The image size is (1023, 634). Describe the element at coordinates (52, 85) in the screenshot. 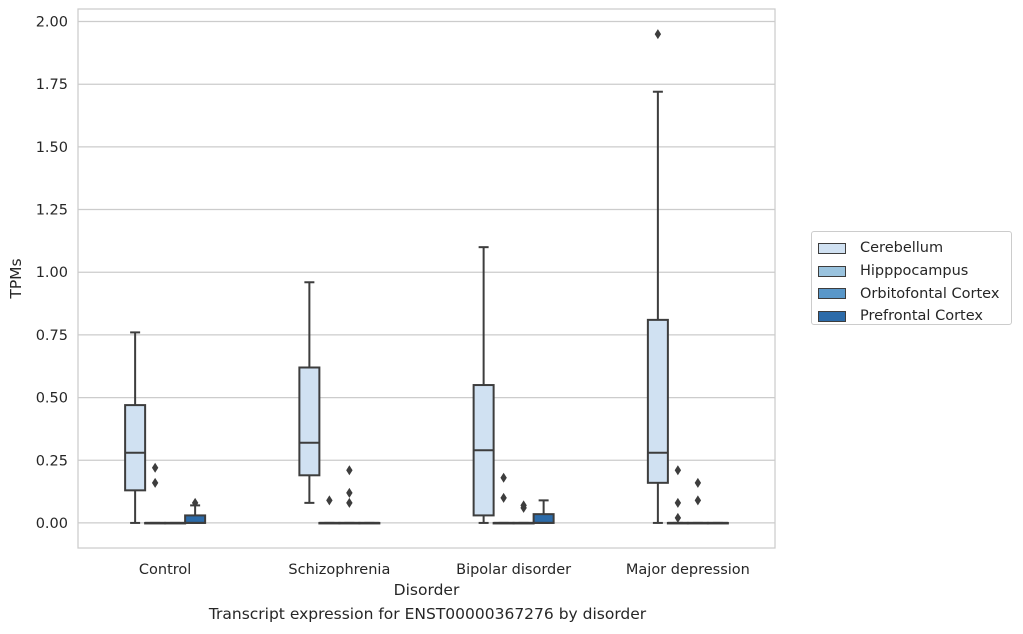

I see `y-tick-label: 1.75` at that location.